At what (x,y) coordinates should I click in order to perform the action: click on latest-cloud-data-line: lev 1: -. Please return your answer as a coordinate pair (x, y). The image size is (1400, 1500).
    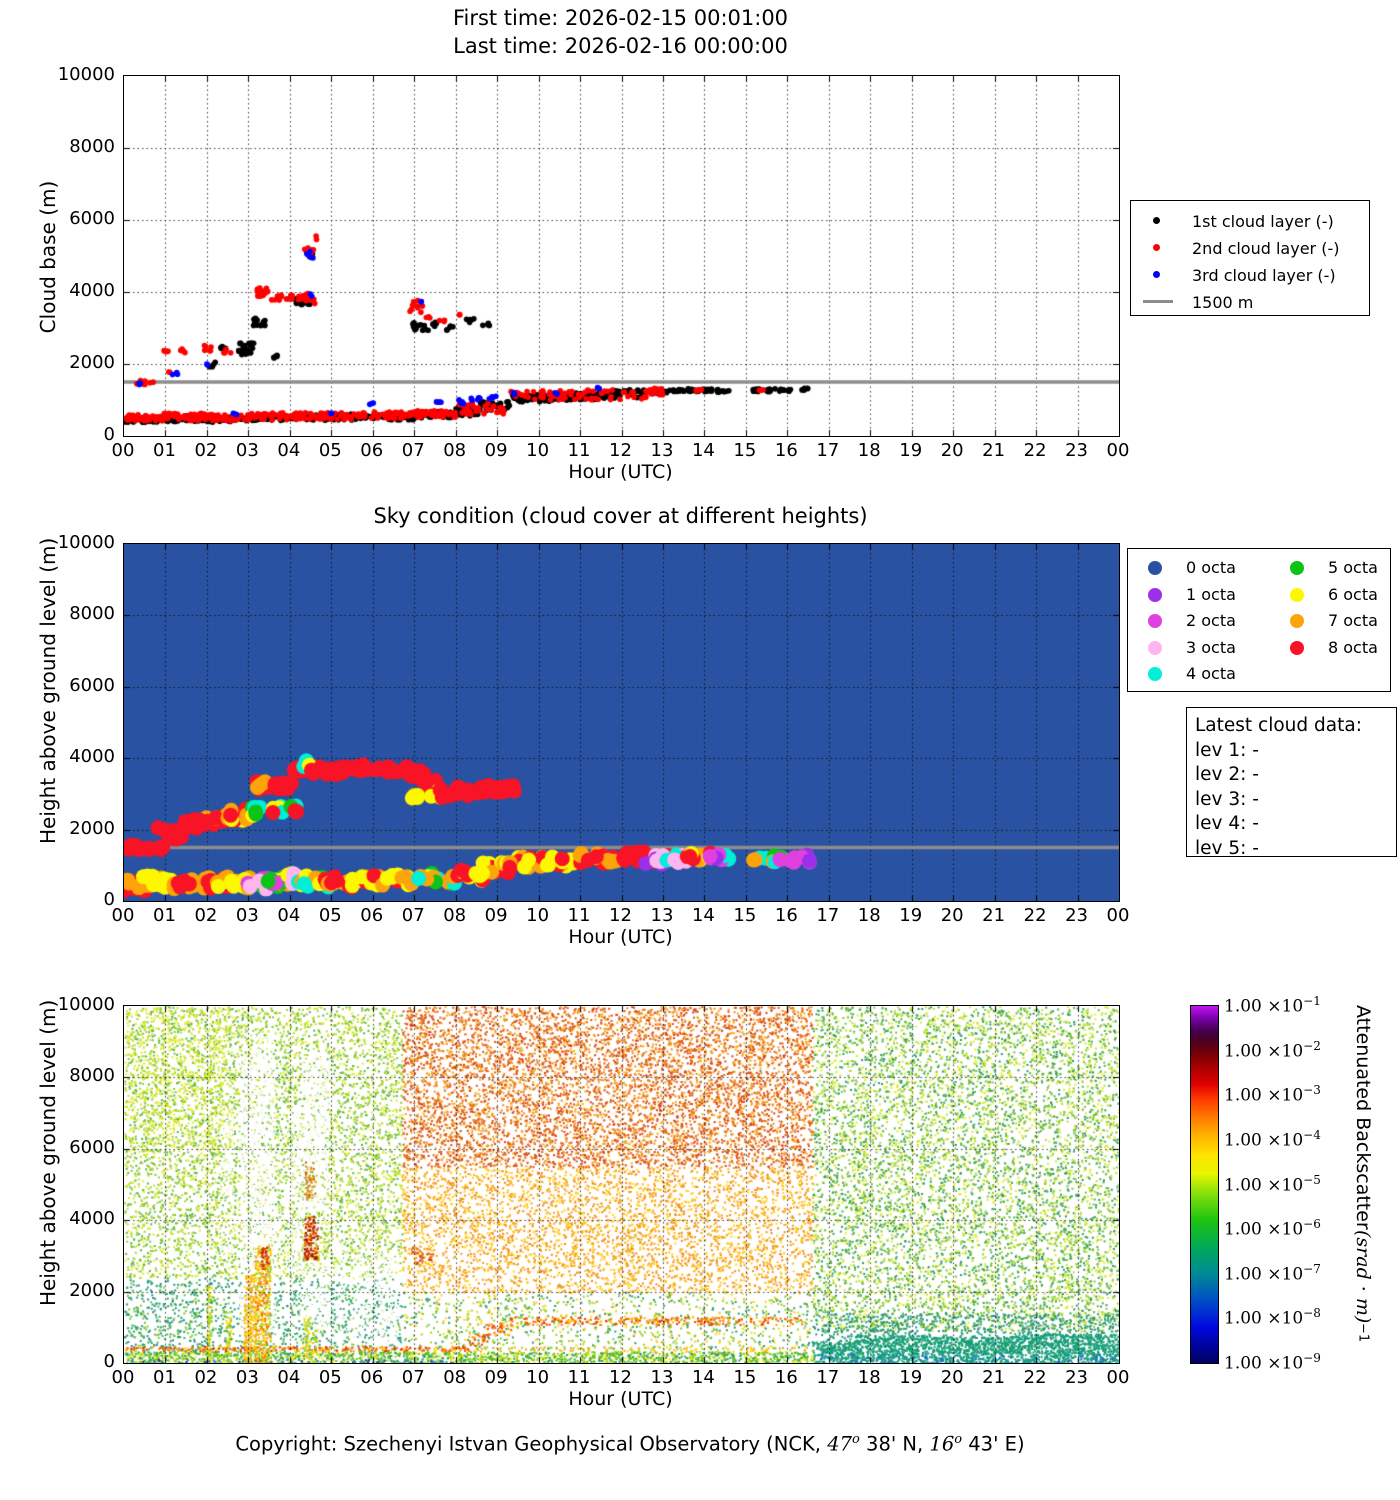
    Looking at the image, I should click on (1227, 750).